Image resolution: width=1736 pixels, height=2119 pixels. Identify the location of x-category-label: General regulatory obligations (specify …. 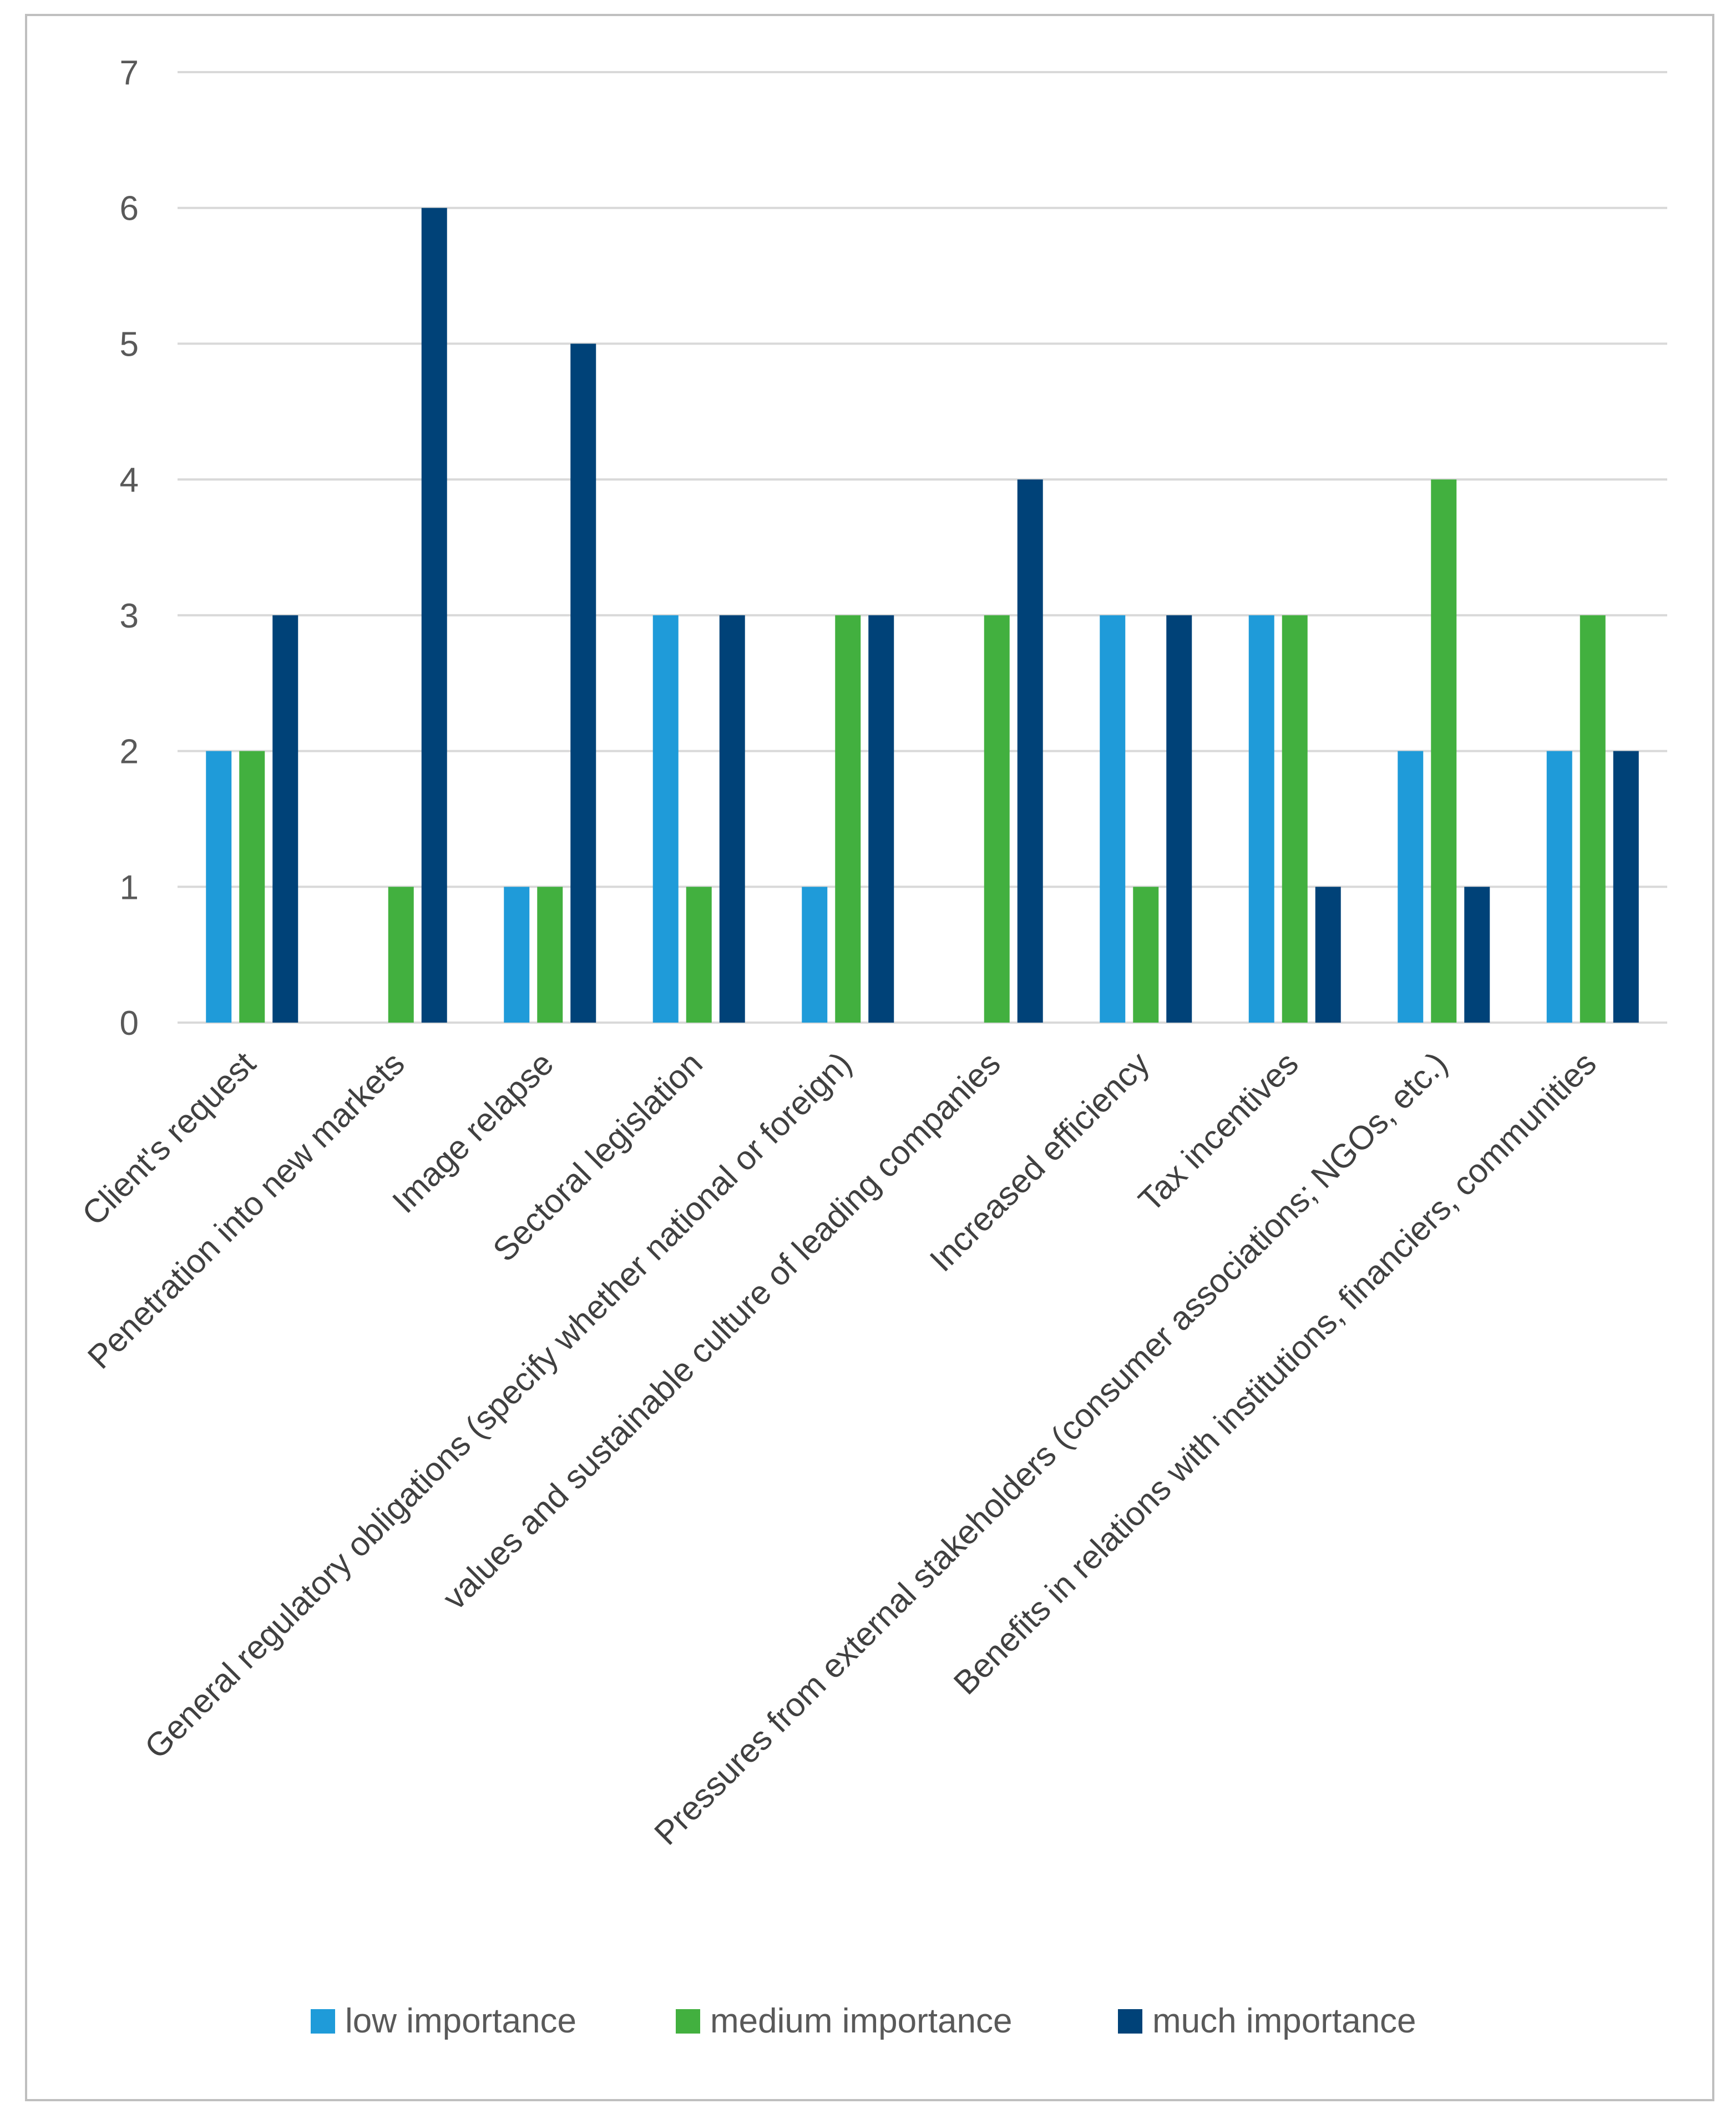
(499, 1405).